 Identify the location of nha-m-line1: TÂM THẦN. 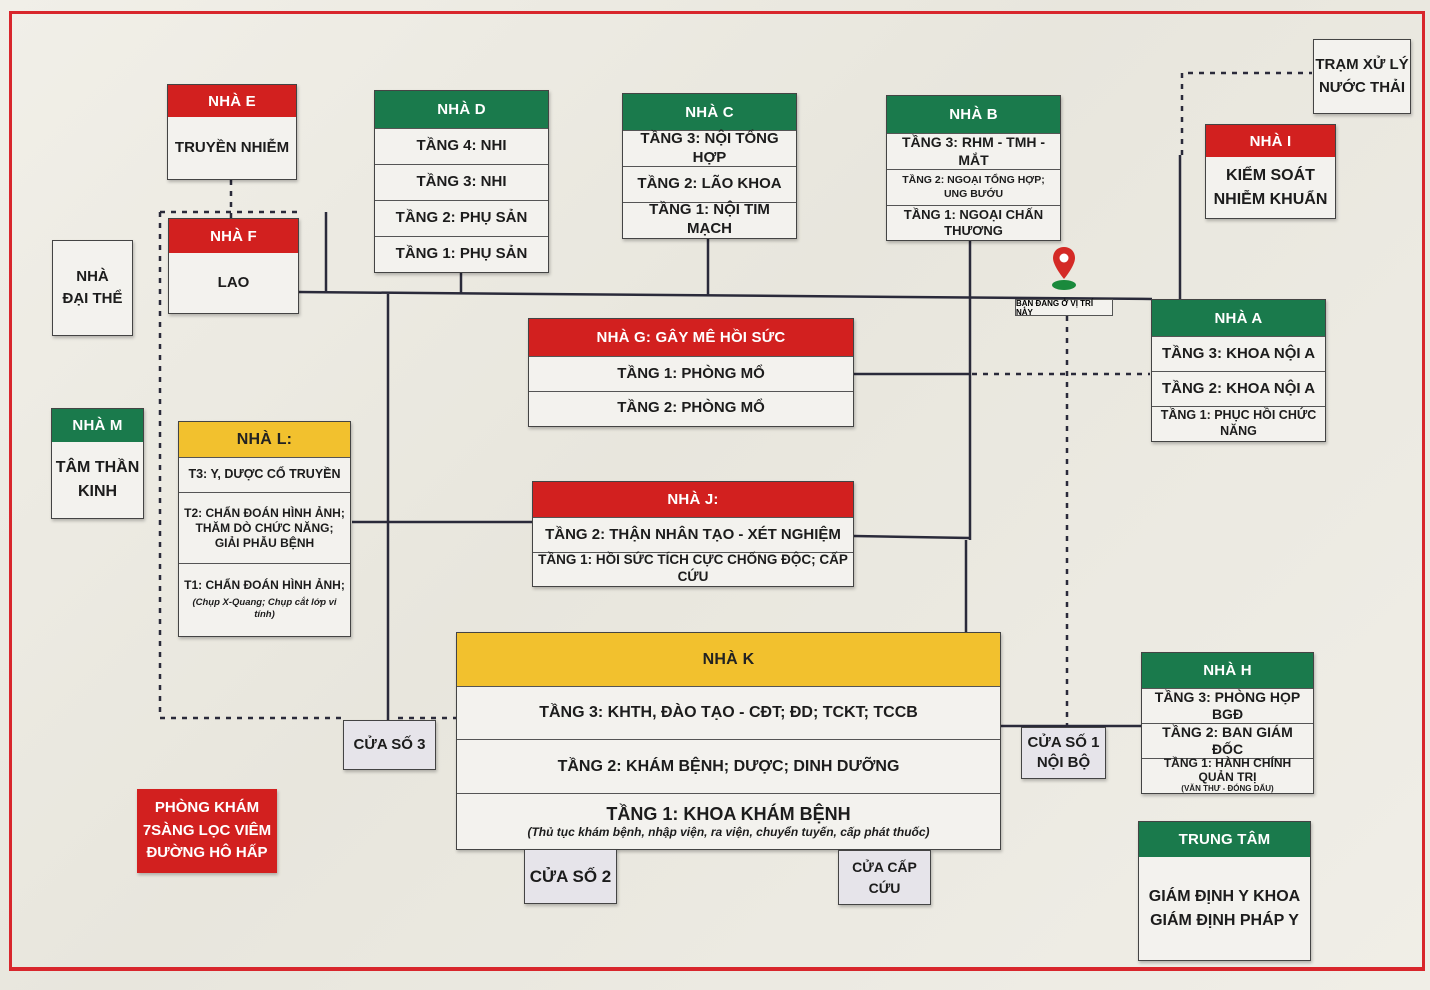
(97, 467).